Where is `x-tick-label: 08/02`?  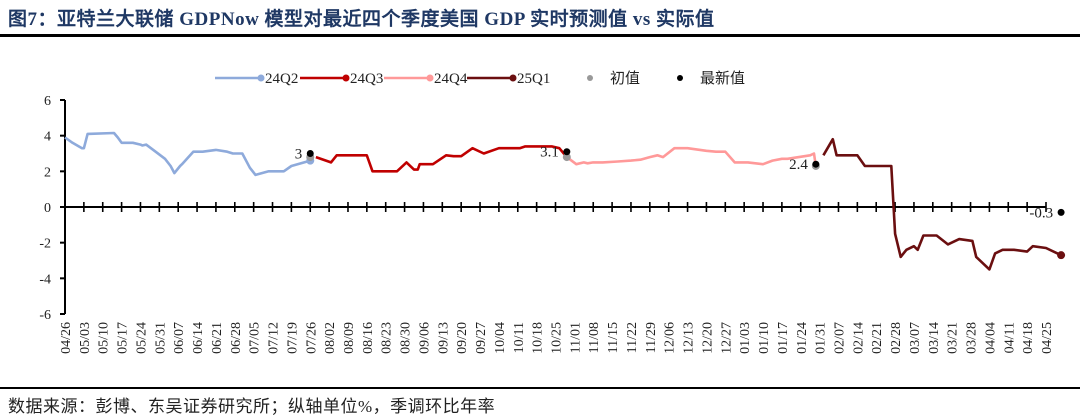
x-tick-label: 08/02 is located at coordinates (330, 338).